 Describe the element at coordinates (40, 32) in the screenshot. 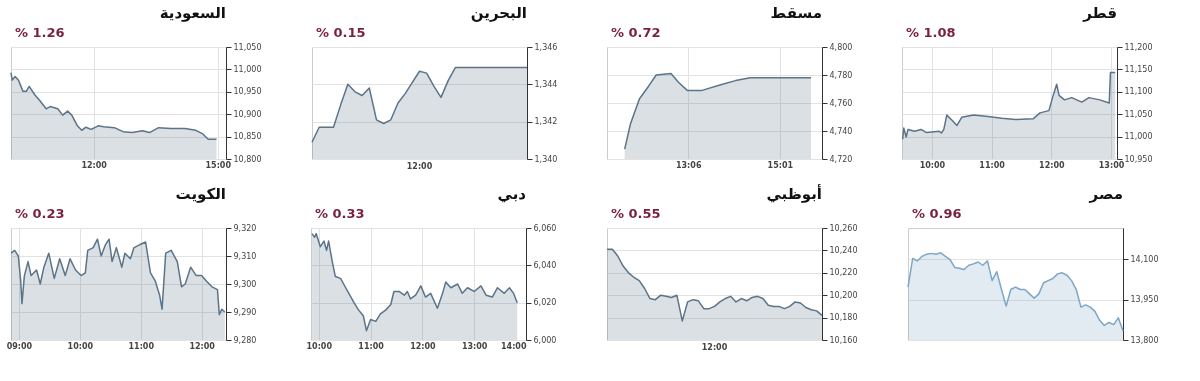

I see `text: % 1.26` at that location.